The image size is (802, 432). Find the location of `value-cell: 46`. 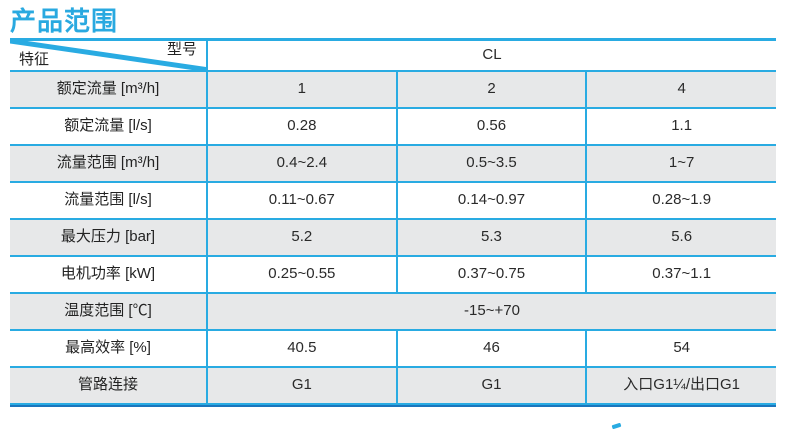

value-cell: 46 is located at coordinates (491, 348).